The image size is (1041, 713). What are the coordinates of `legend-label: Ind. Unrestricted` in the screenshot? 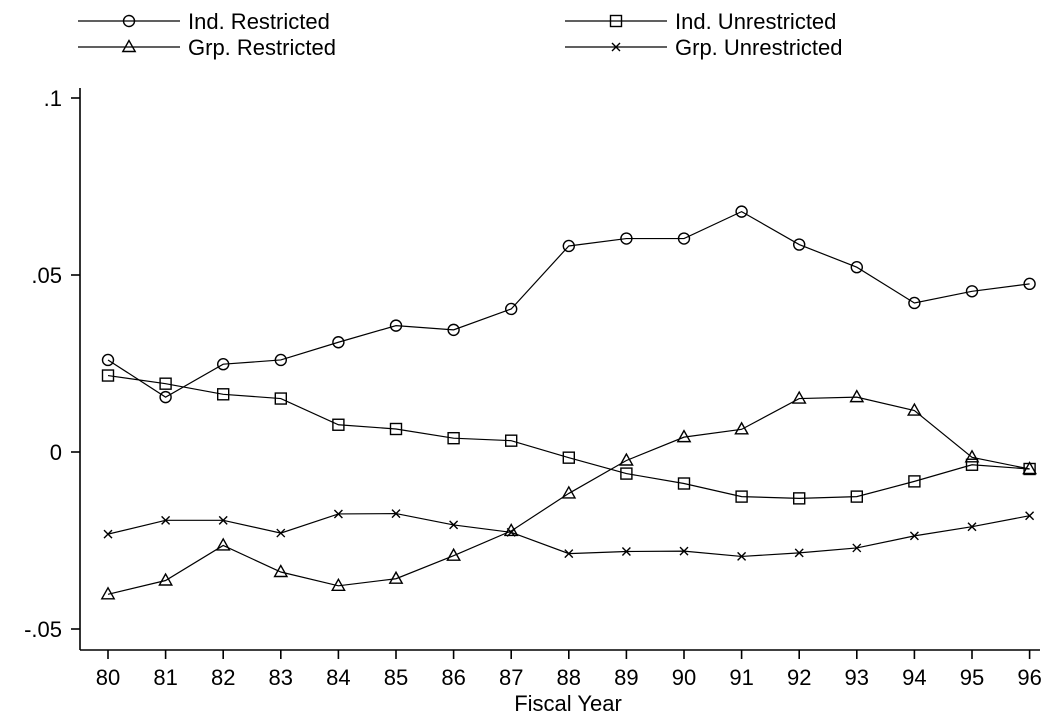 It's located at (755, 21).